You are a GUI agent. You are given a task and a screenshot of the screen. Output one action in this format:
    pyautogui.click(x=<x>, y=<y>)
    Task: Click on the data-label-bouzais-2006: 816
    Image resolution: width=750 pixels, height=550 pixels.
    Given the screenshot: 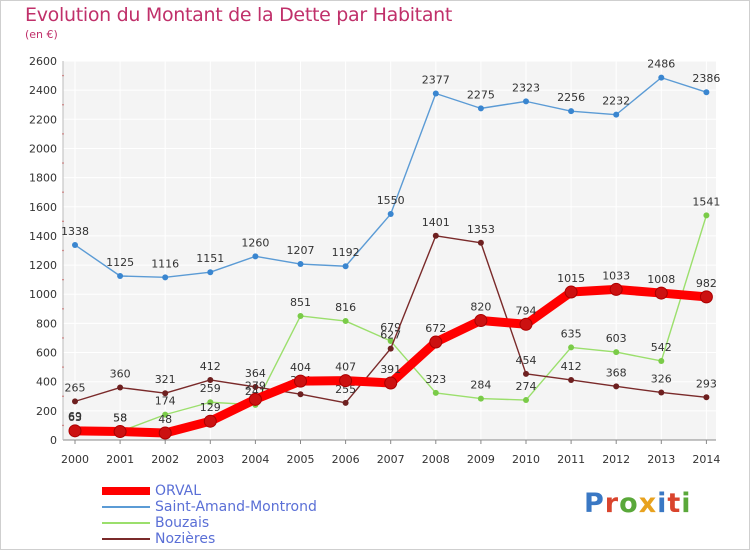 What is the action you would take?
    pyautogui.click(x=345, y=307)
    